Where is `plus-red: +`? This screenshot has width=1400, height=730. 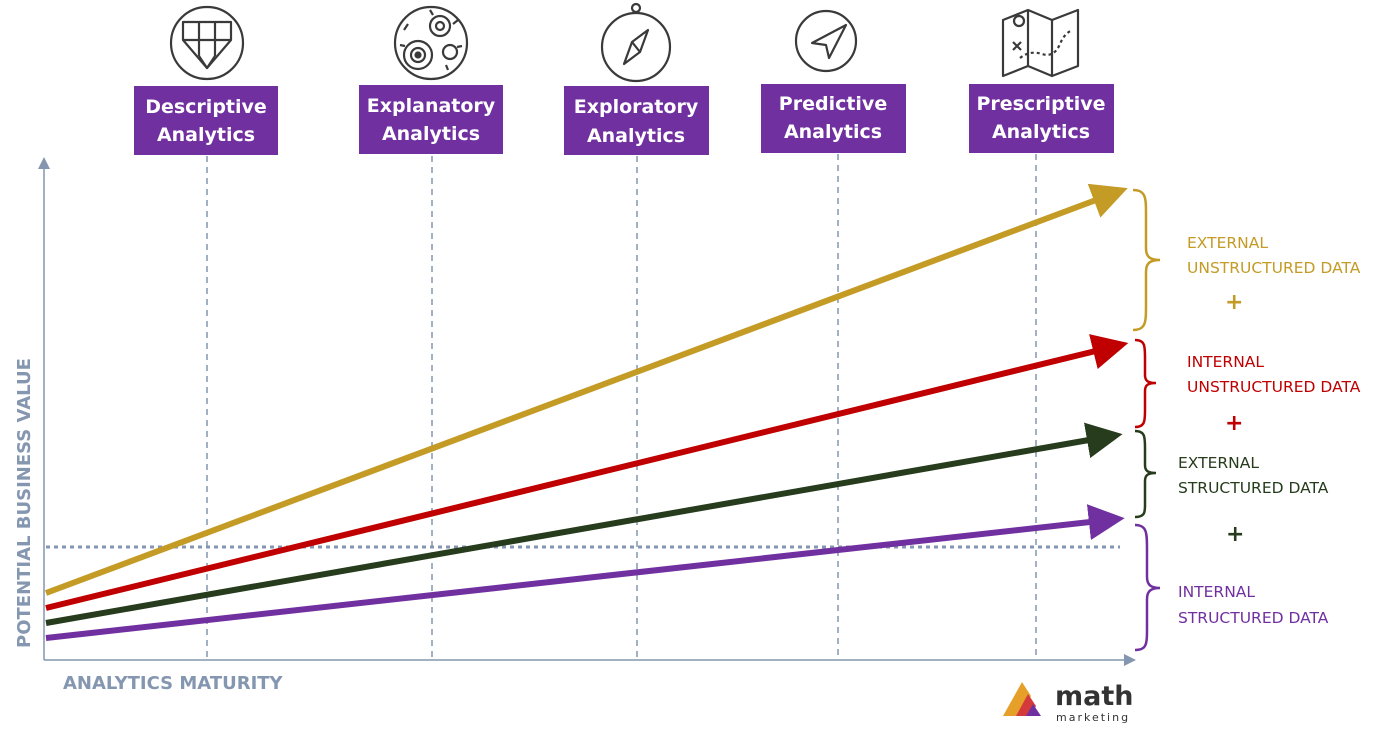
plus-red: + is located at coordinates (1234, 423).